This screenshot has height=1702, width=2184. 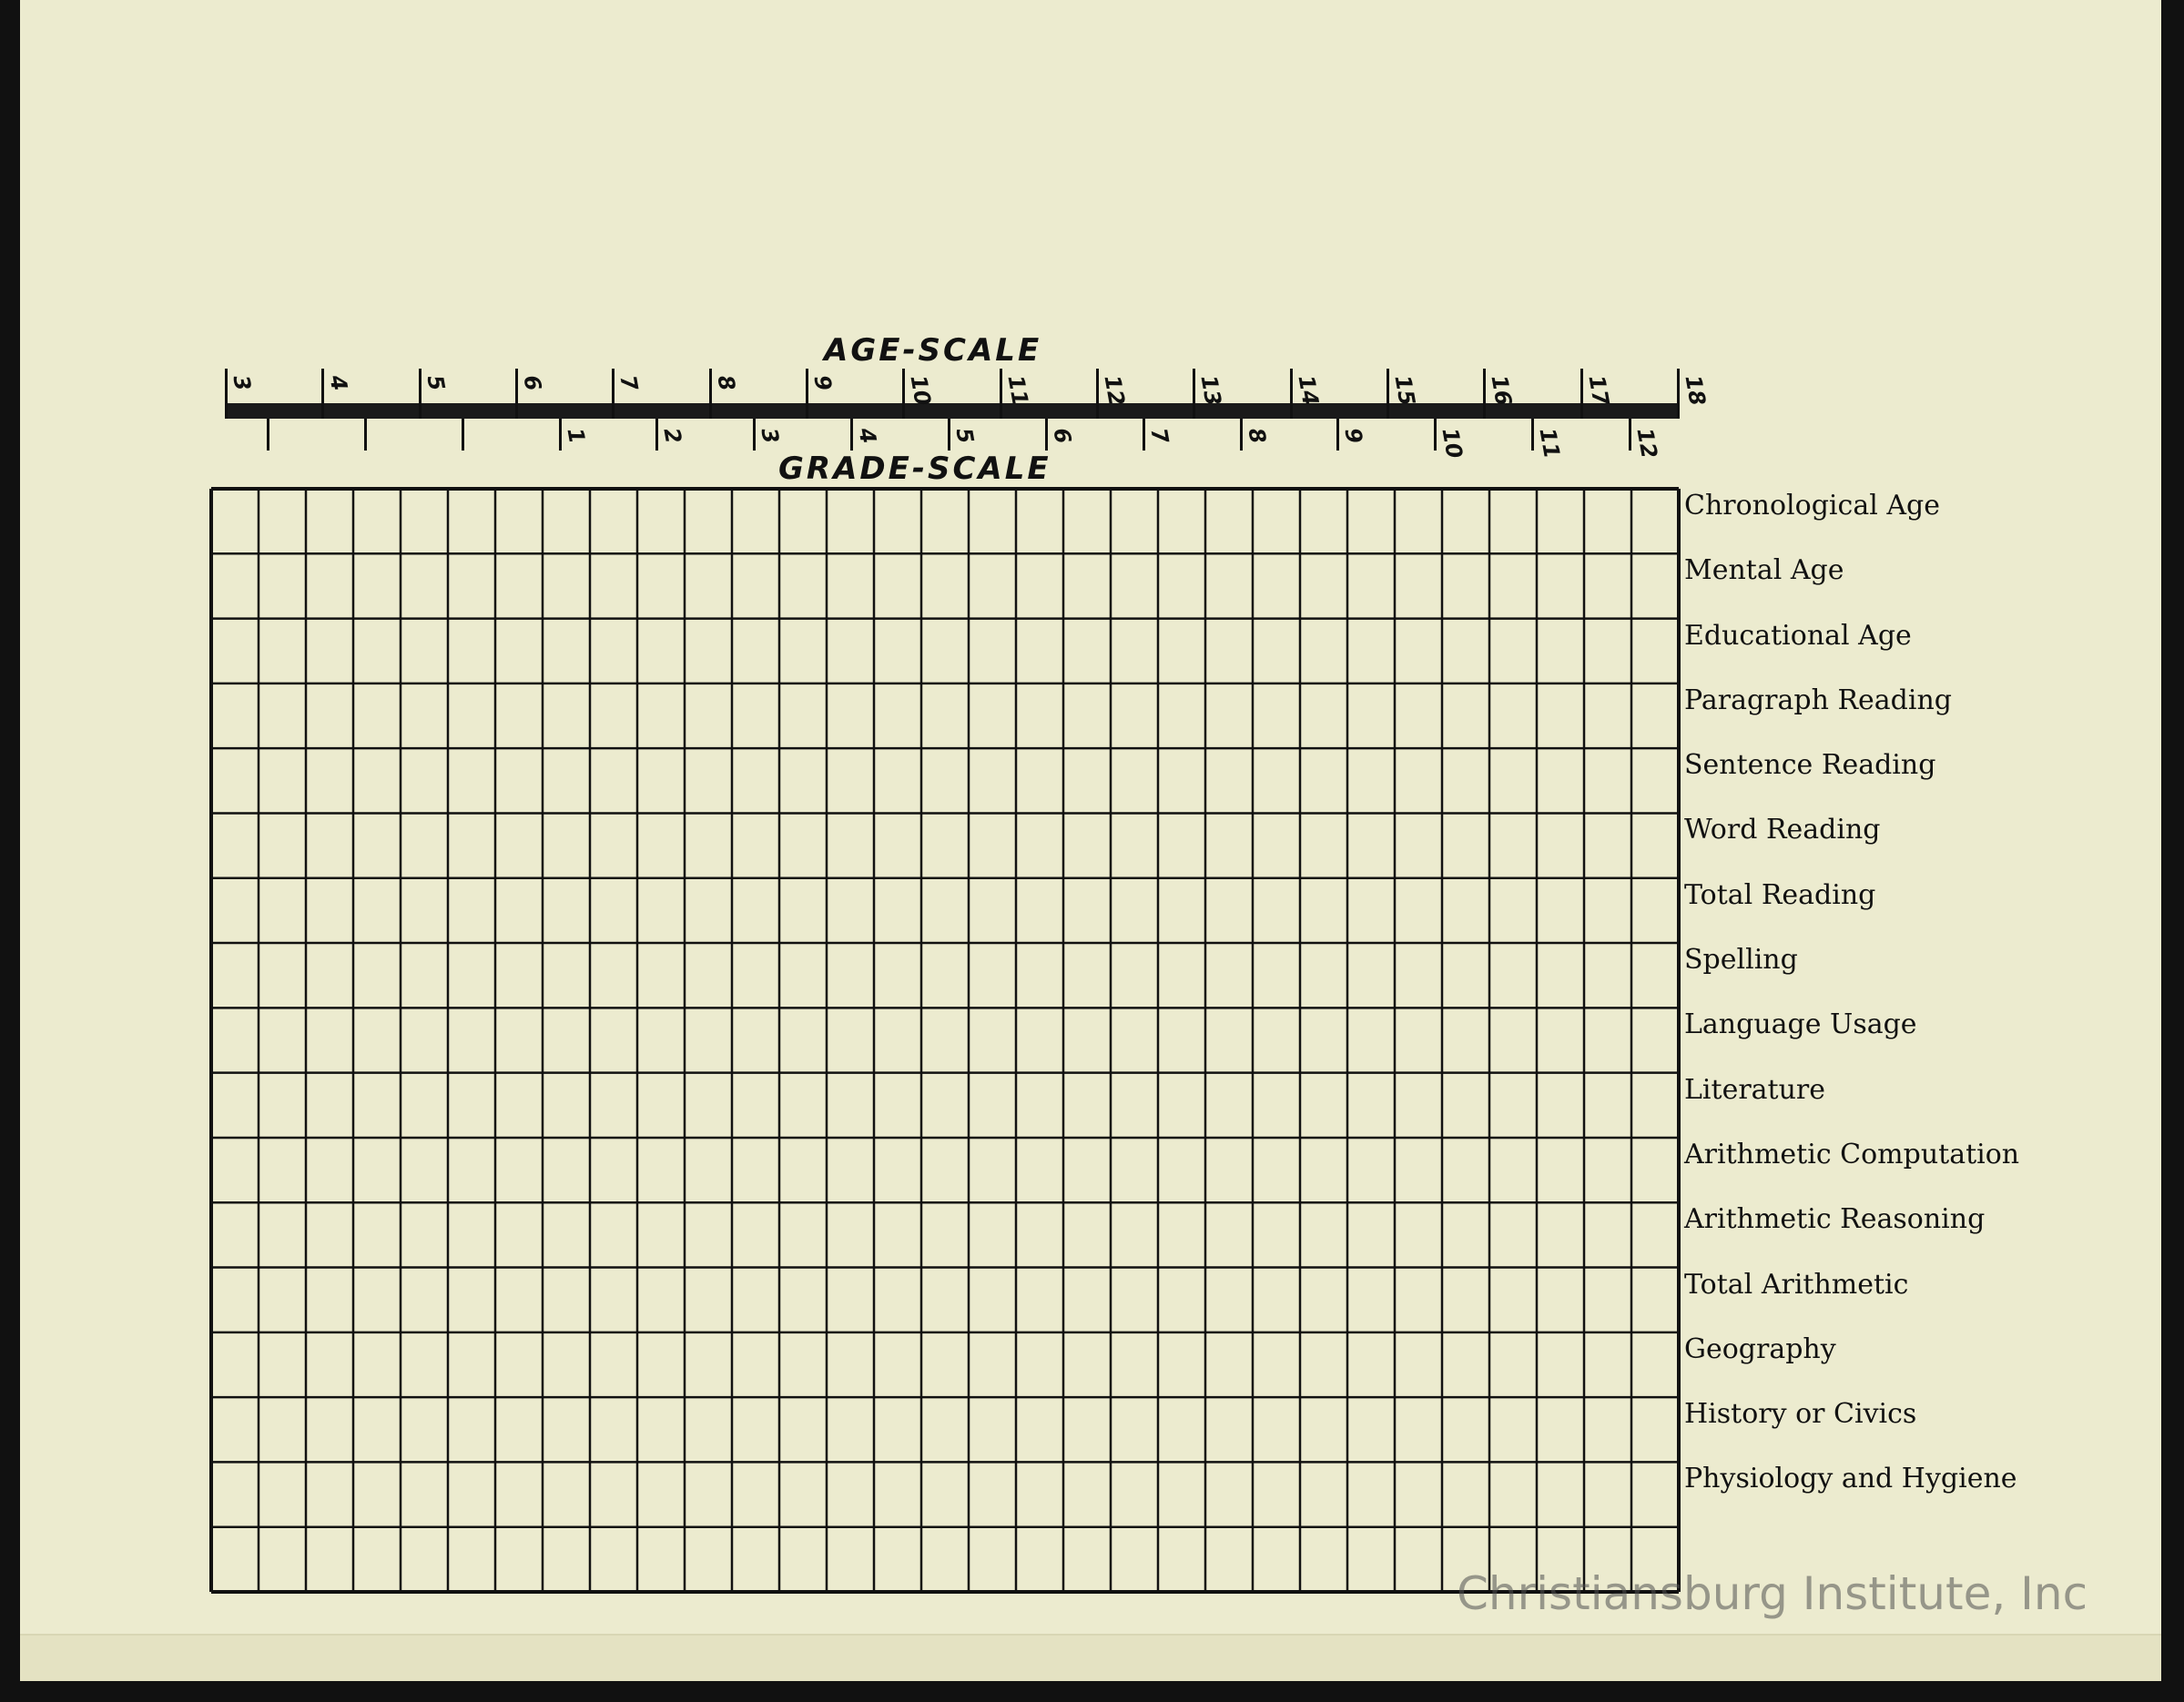 I want to click on row-label: Physiology and Hygiene, so click(x=1851, y=1479).